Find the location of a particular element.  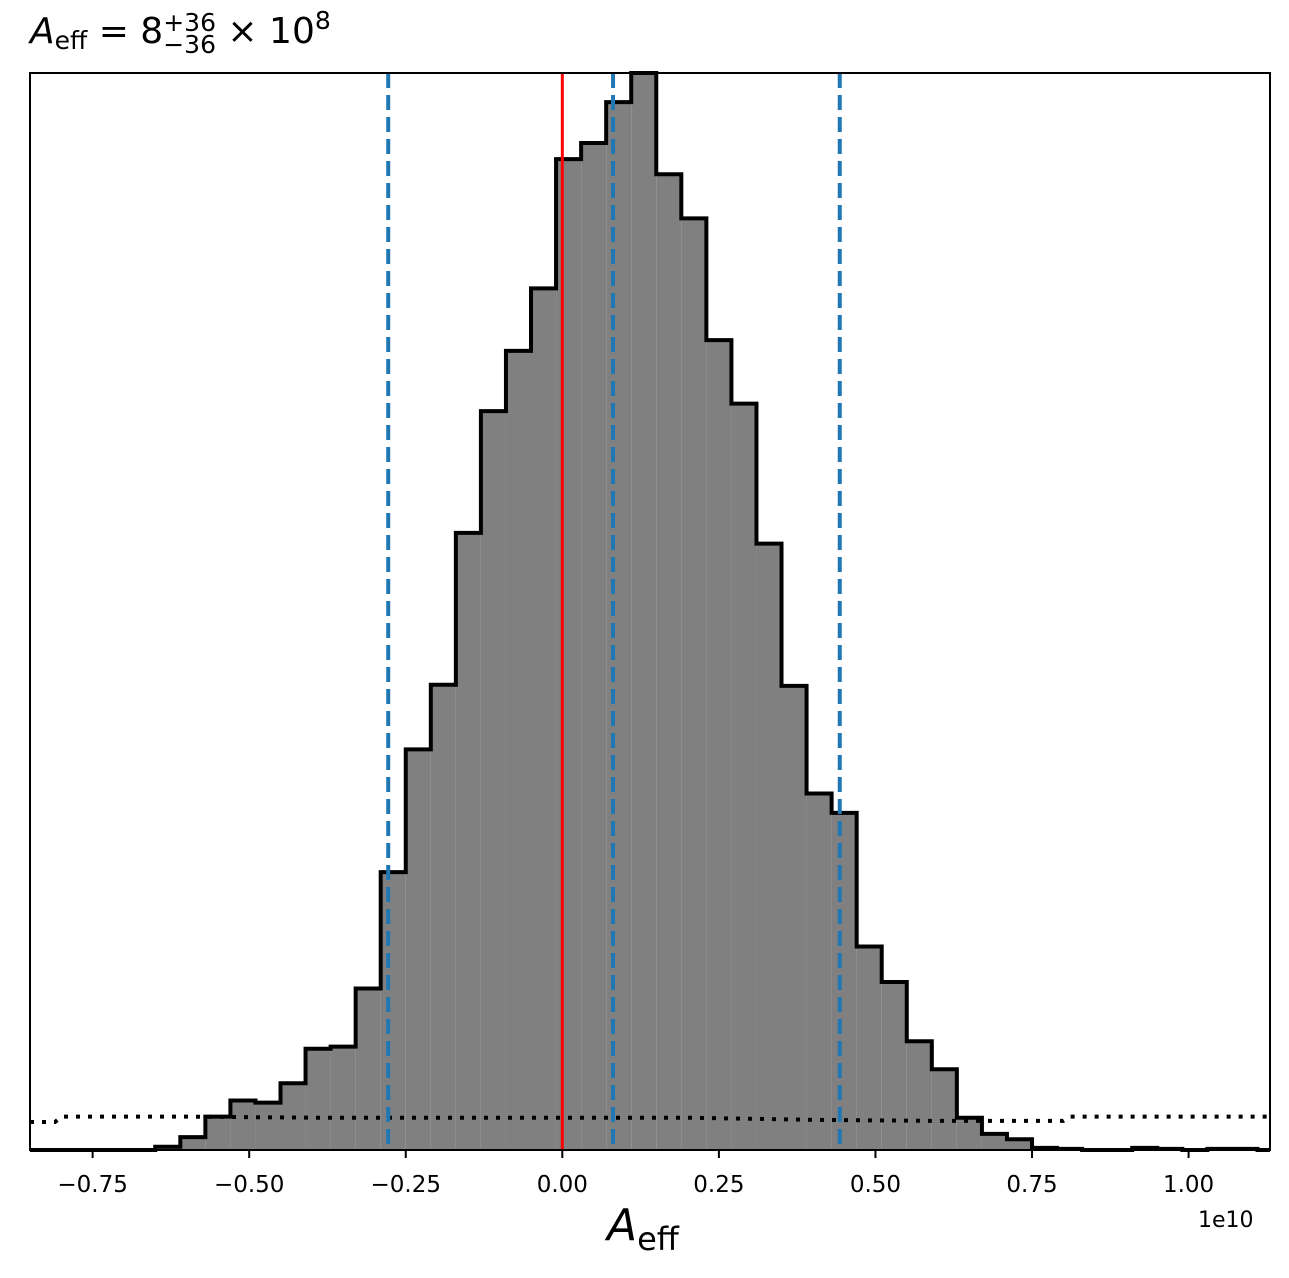

x-axis-label: Aeff is located at coordinates (643, 1229).